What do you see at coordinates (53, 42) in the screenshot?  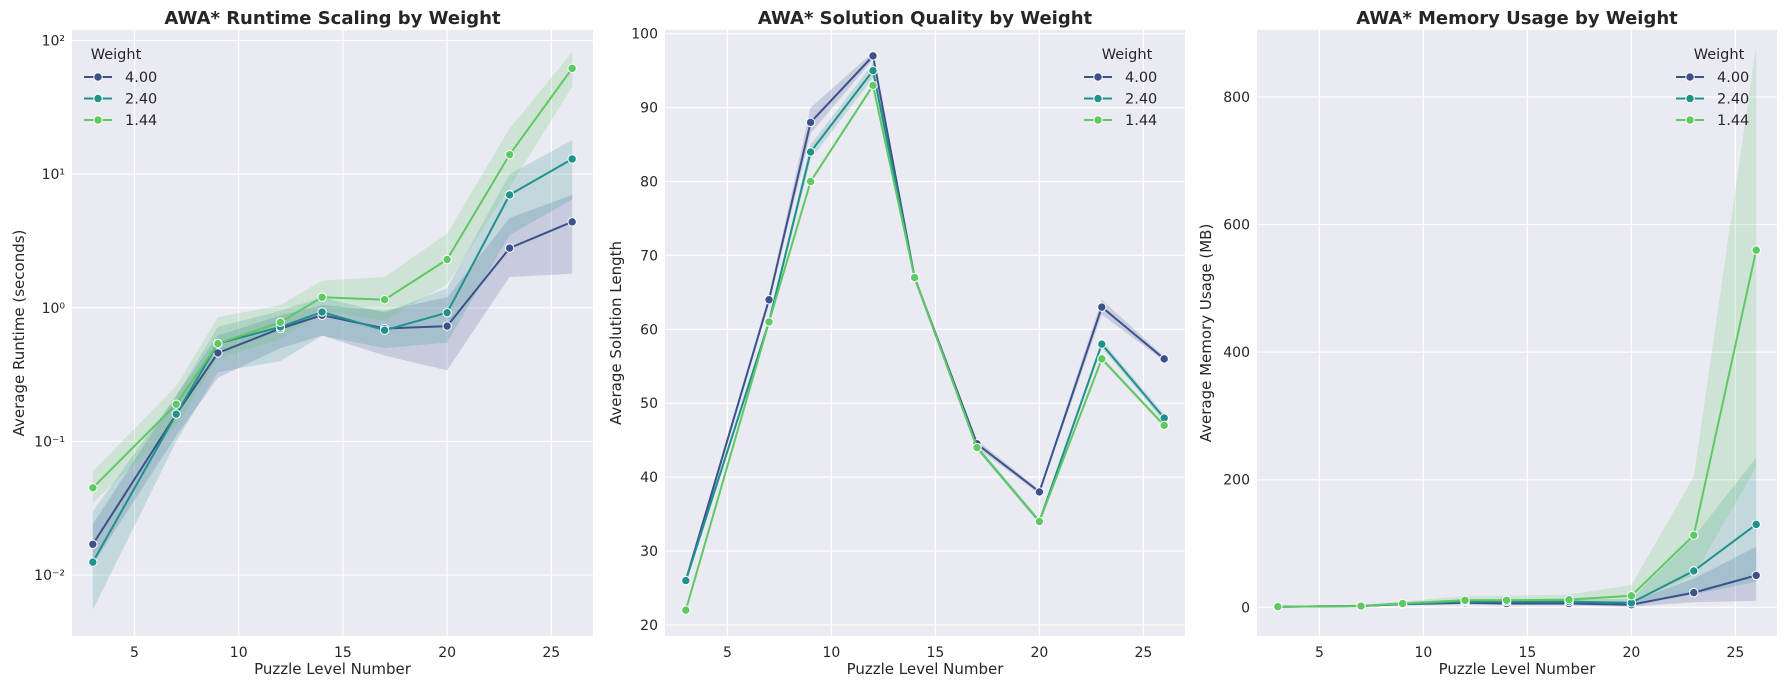 I see `y-tick-label: 10²` at bounding box center [53, 42].